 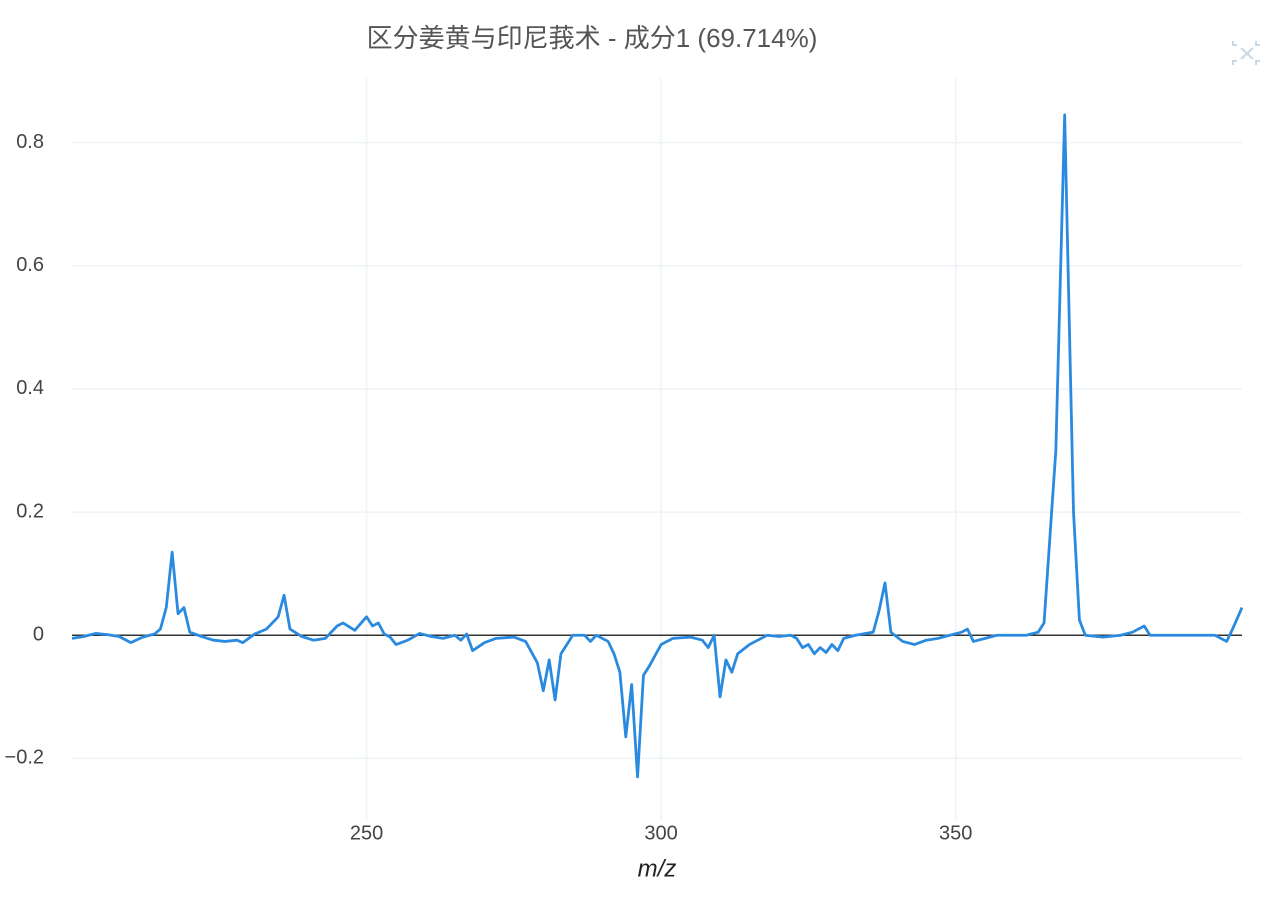 I want to click on x-tick-label: 350, so click(x=955, y=833).